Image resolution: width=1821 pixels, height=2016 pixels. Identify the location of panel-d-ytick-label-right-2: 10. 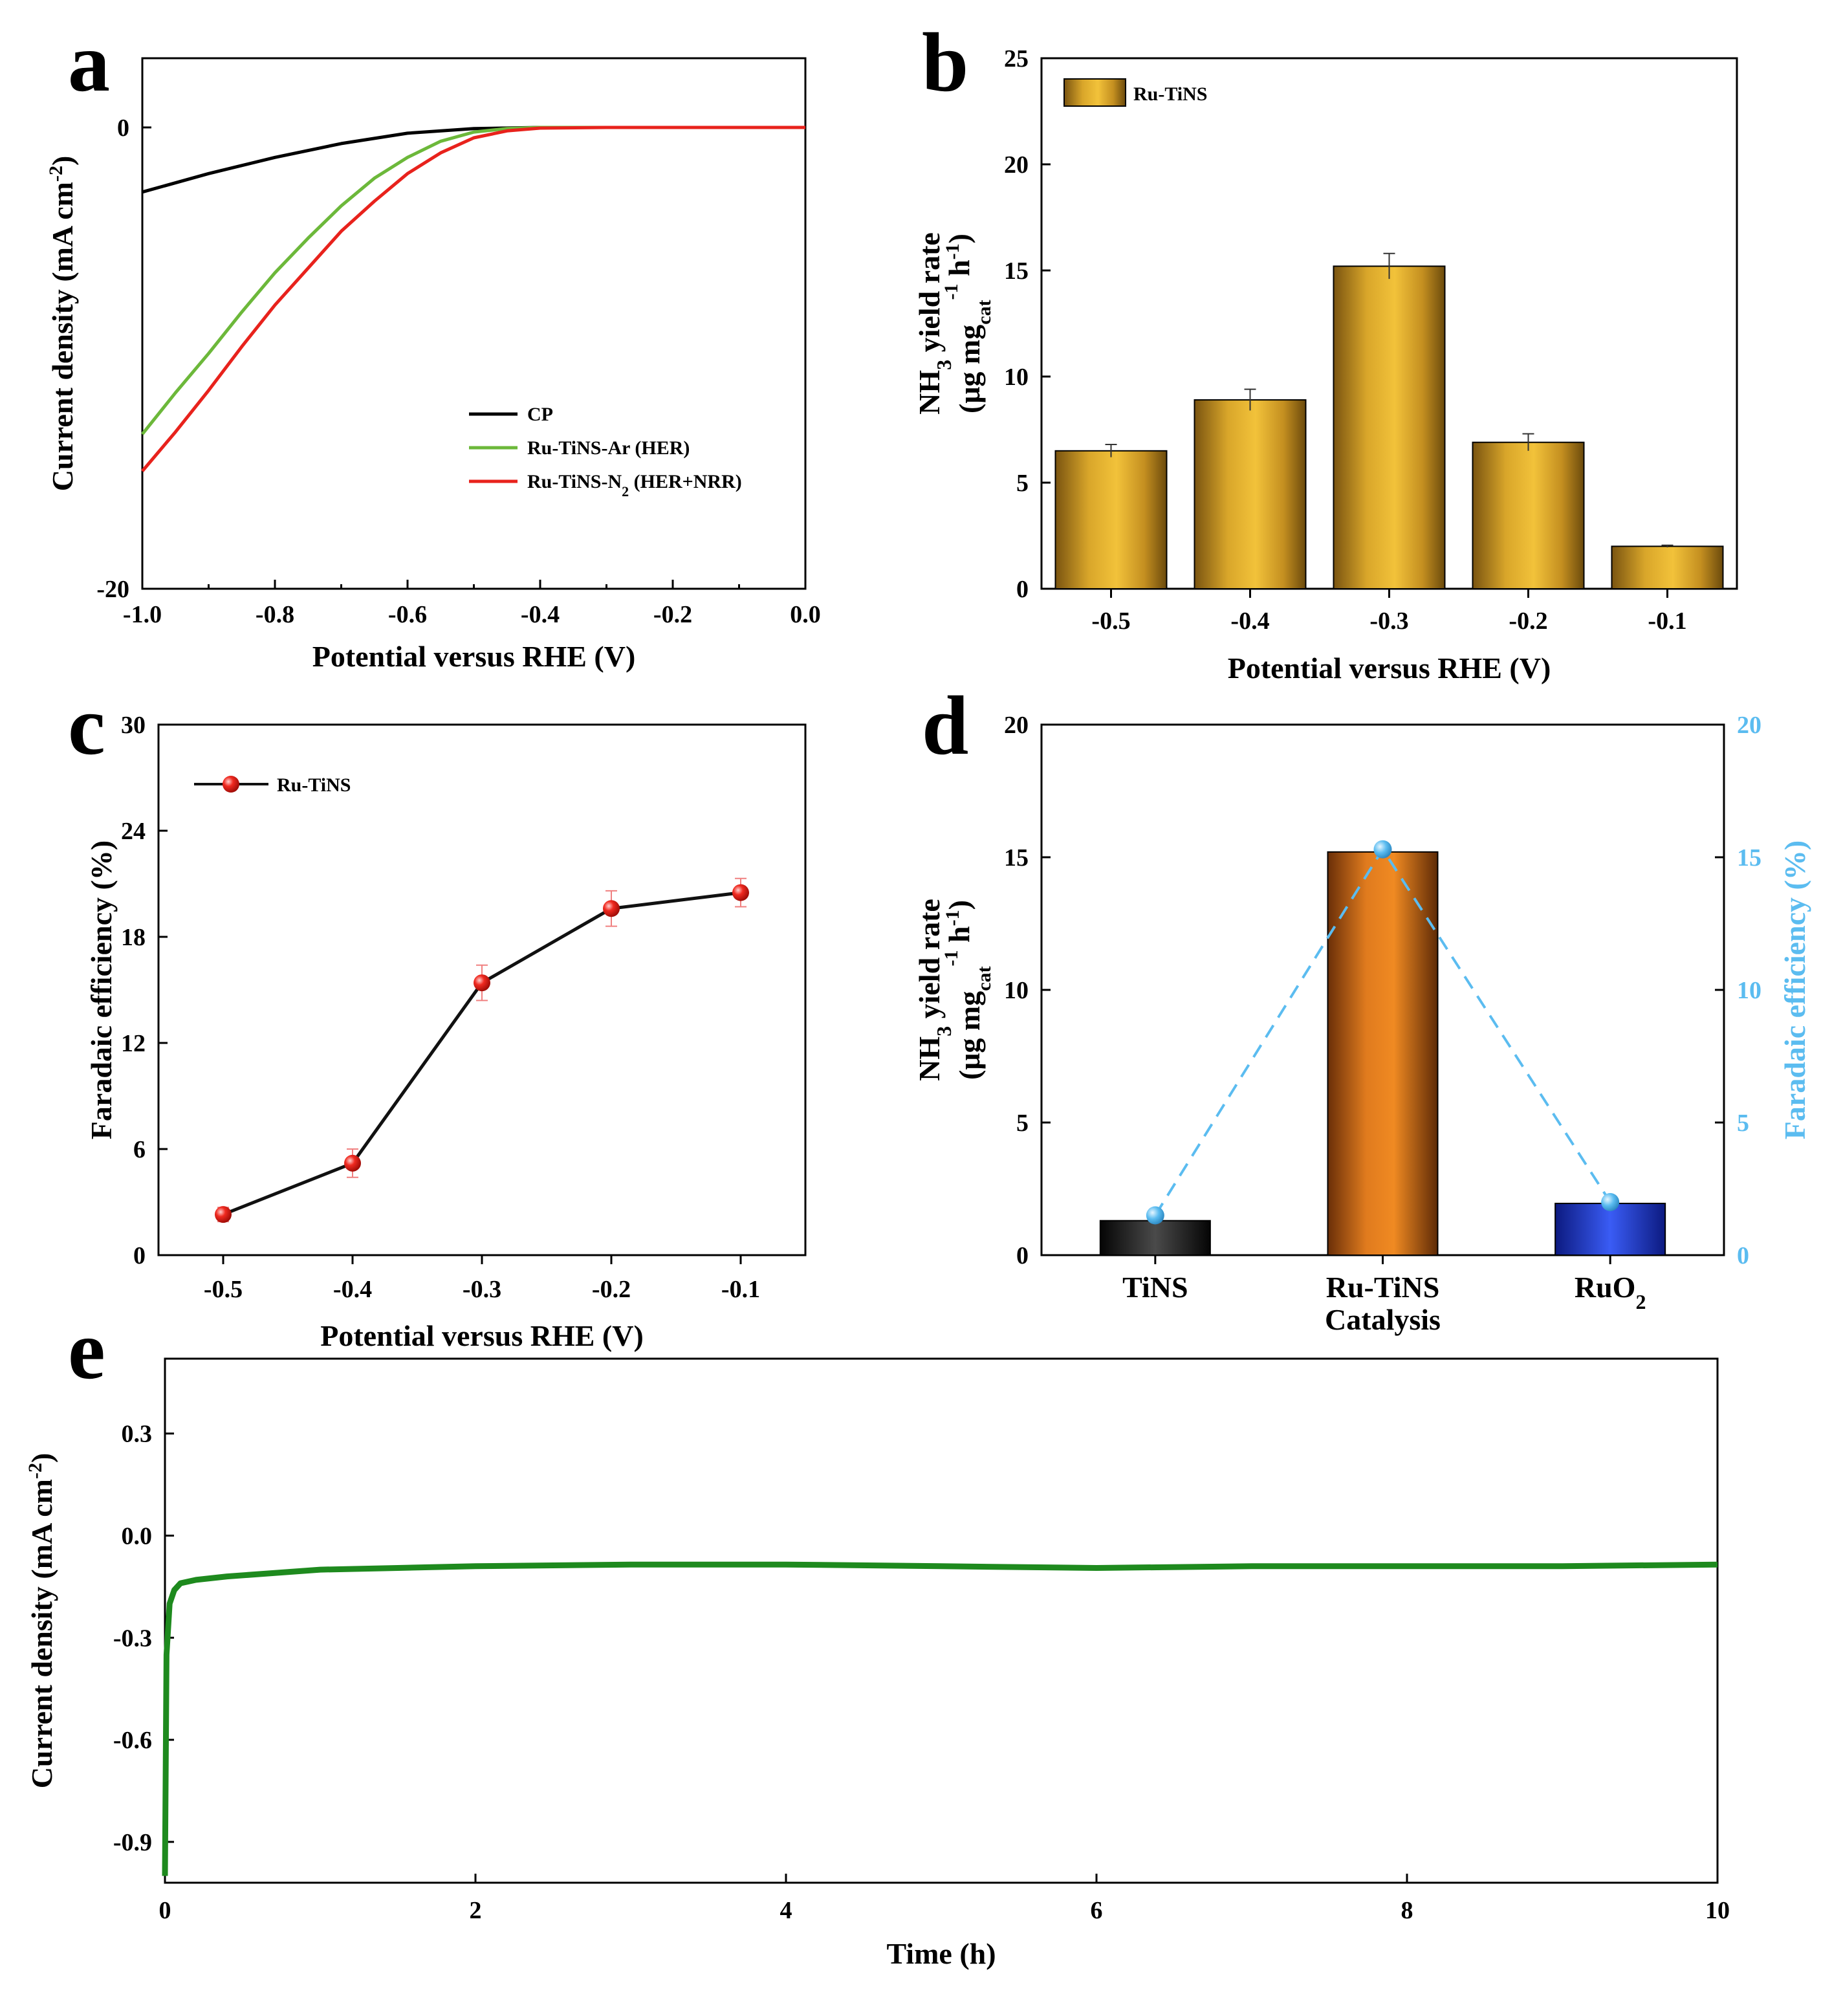
(1749, 990).